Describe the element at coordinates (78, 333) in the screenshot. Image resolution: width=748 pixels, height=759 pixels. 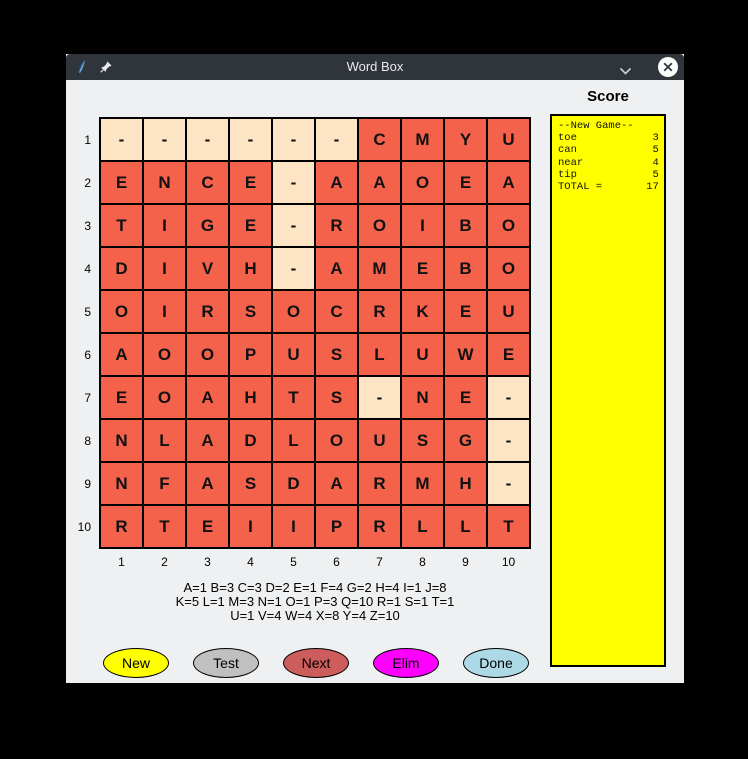
I see `grid-row-labels: 1 2 3 4 5 6 7 8 9 10` at that location.